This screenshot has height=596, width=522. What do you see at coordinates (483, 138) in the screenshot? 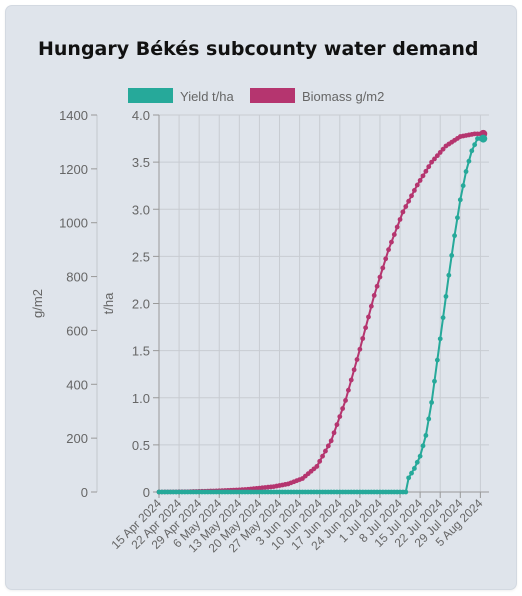
I see `yield-end-point` at bounding box center [483, 138].